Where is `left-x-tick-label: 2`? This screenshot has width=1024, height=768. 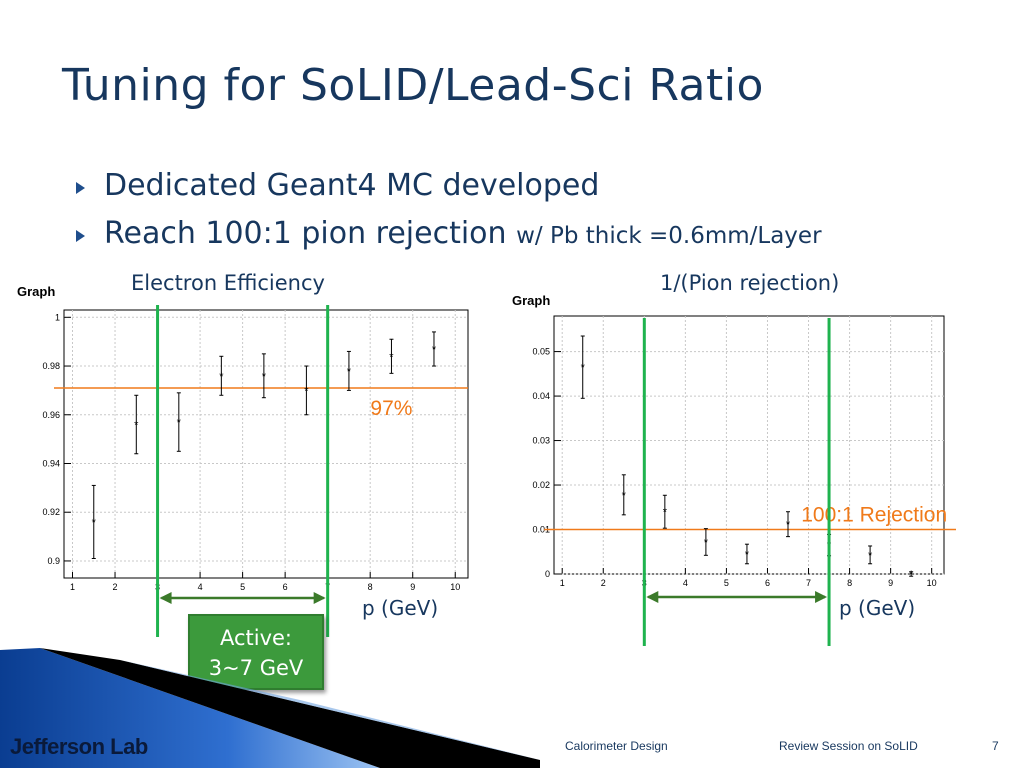
left-x-tick-label: 2 is located at coordinates (115, 587).